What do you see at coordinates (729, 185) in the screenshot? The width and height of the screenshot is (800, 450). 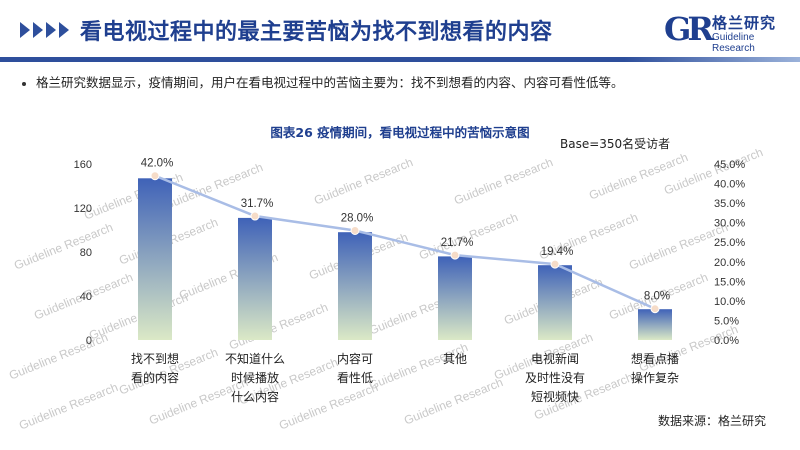 I see `y2-tick-label: 40.0%` at bounding box center [729, 185].